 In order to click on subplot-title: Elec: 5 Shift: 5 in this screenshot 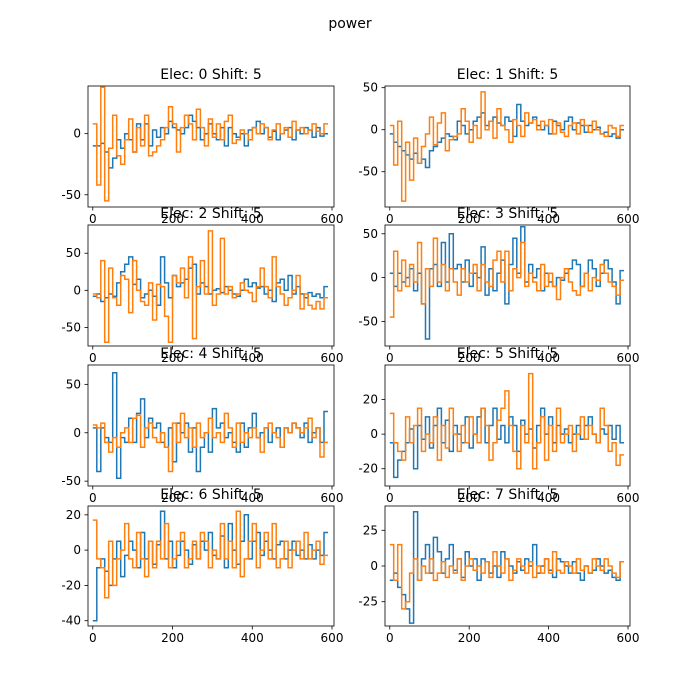, I will do `click(507, 354)`.